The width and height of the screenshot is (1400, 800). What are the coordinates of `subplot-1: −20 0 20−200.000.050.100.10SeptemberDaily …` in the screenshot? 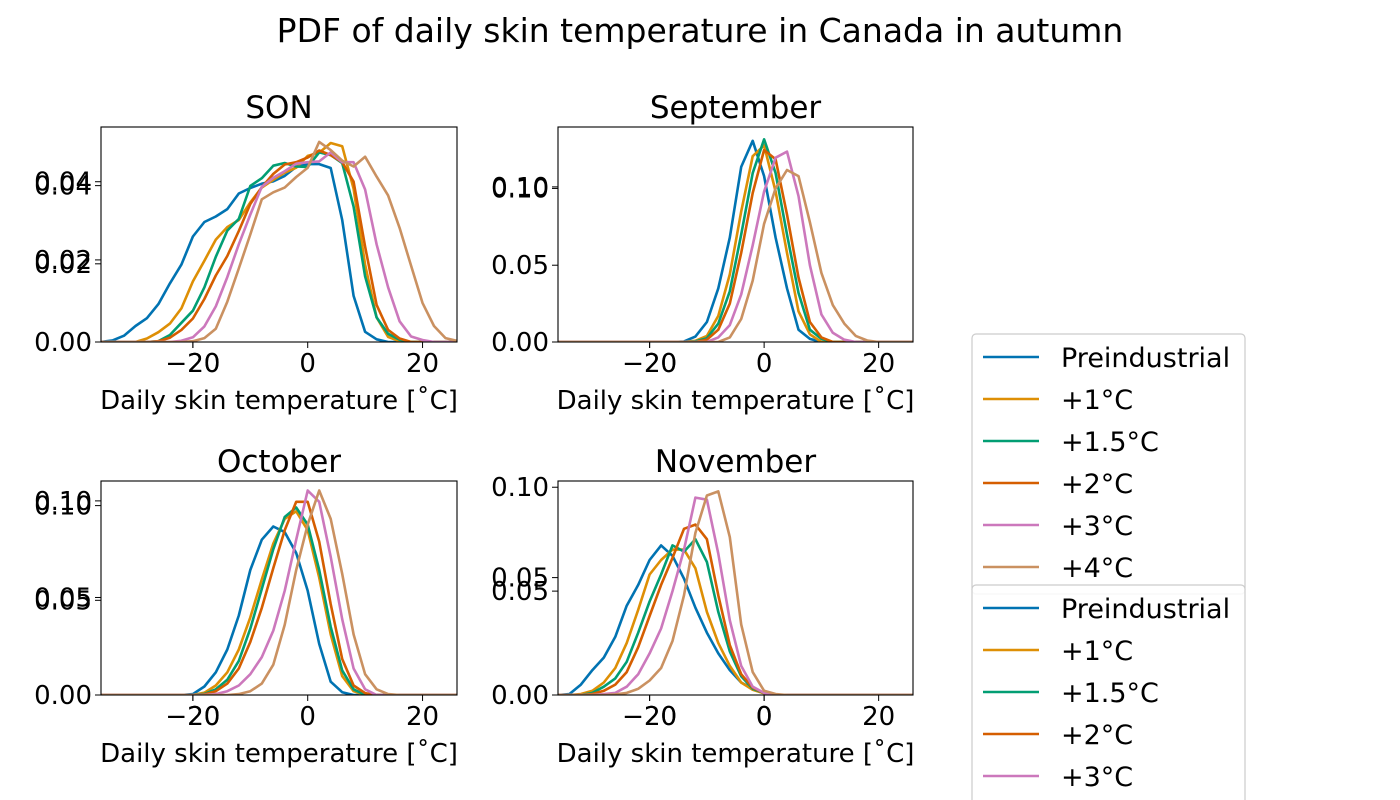 It's located at (702, 253).